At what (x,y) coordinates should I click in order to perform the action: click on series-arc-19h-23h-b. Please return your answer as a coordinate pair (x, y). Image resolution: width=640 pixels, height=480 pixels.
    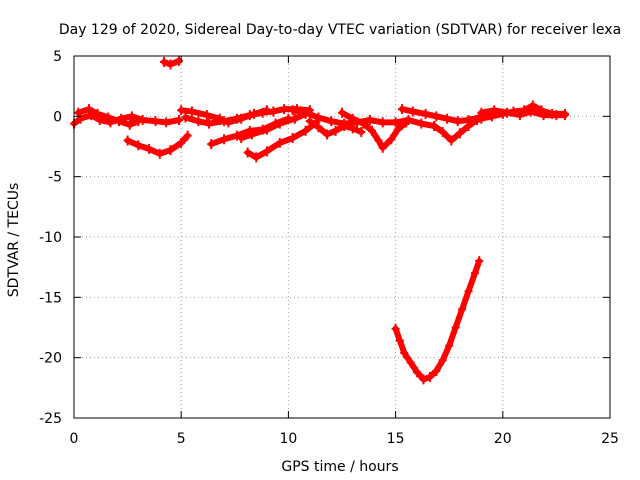
    Looking at the image, I should click on (523, 113).